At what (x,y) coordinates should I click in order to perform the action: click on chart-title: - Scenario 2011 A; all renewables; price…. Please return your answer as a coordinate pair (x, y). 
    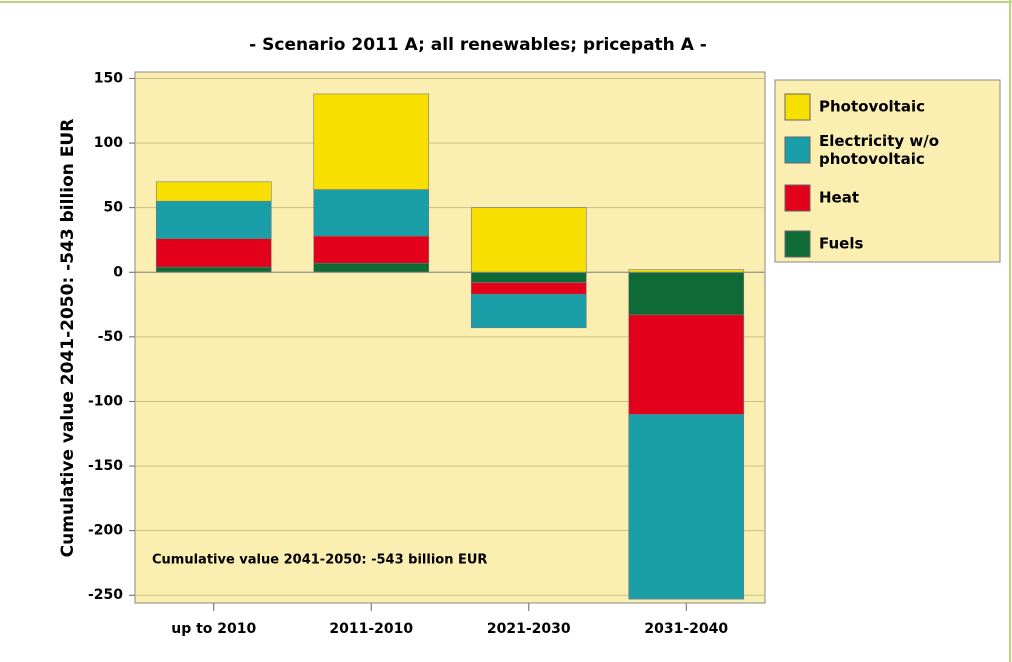
    Looking at the image, I should click on (478, 45).